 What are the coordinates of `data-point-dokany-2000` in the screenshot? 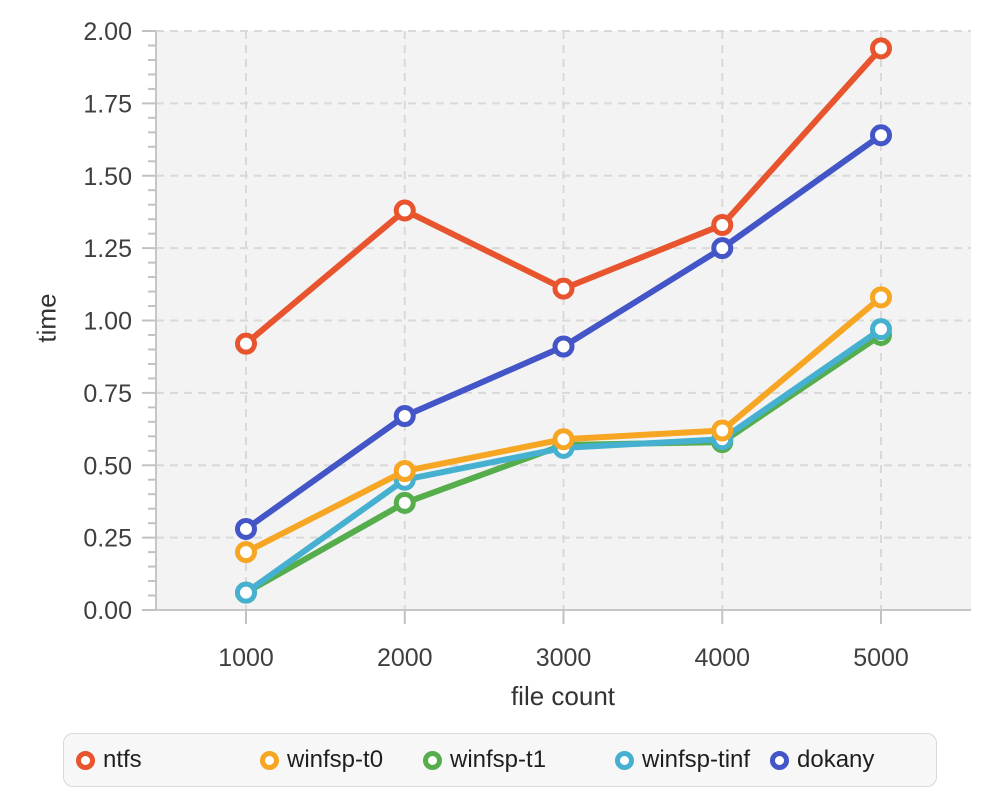 It's located at (404, 416).